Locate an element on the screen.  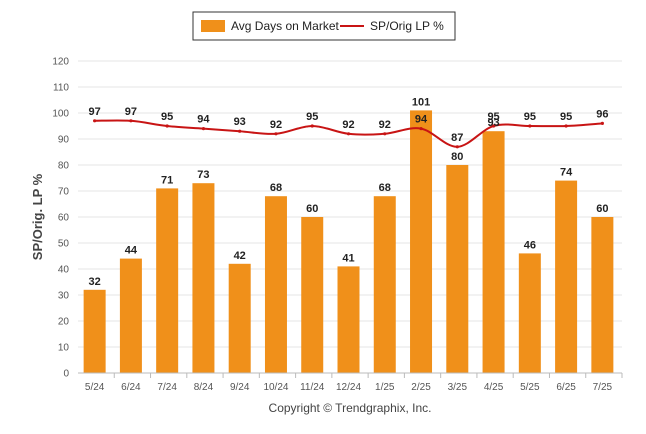
y-tick-label: 10 is located at coordinates (64, 348).